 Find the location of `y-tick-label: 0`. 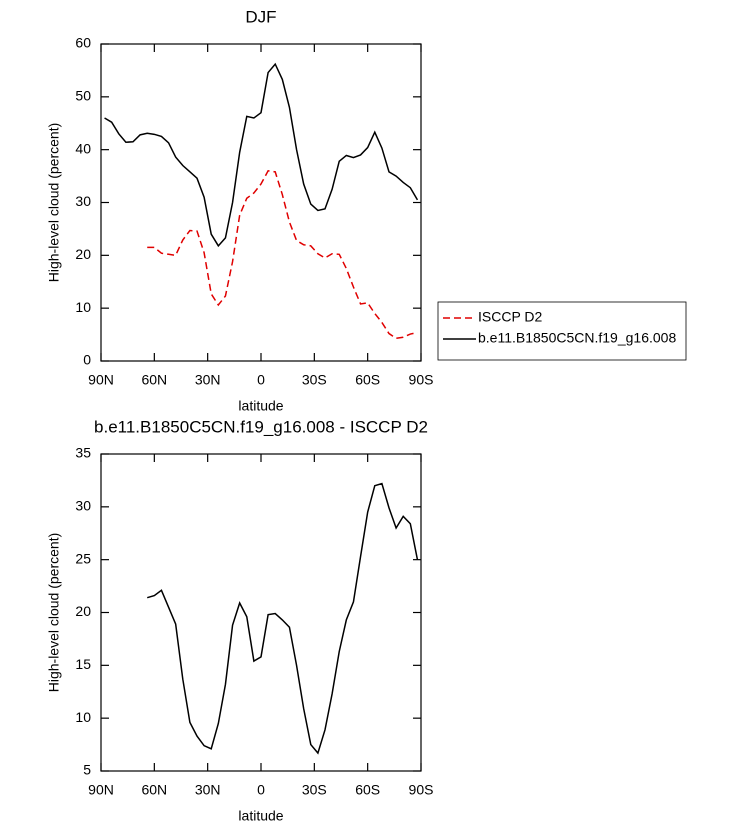

y-tick-label: 0 is located at coordinates (87, 360).